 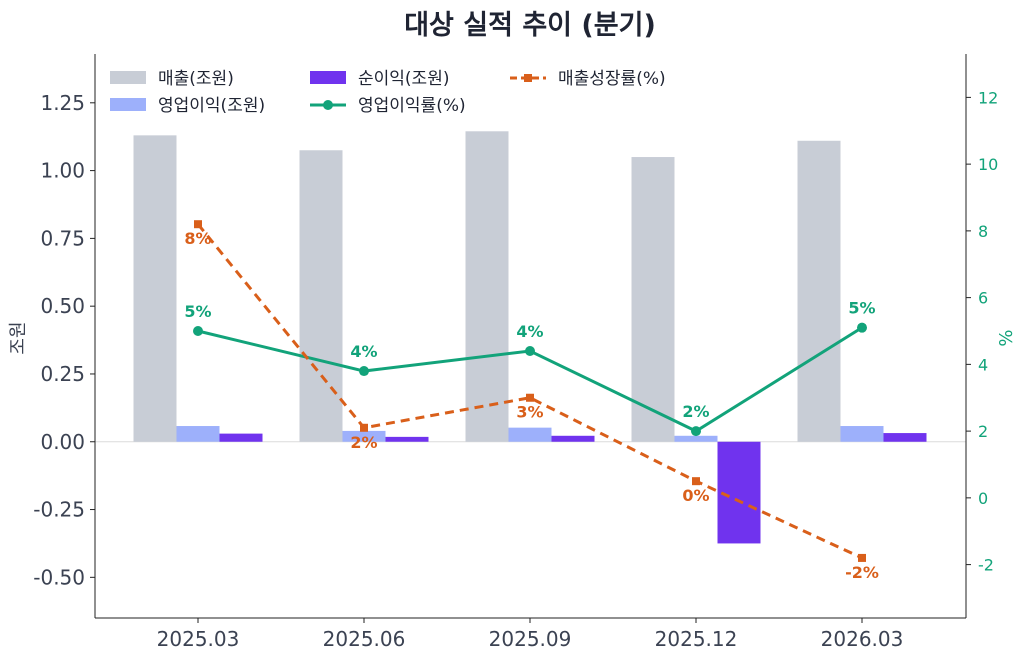 What do you see at coordinates (530, 639) in the screenshot?
I see `x-tick-label: 2025.09` at bounding box center [530, 639].